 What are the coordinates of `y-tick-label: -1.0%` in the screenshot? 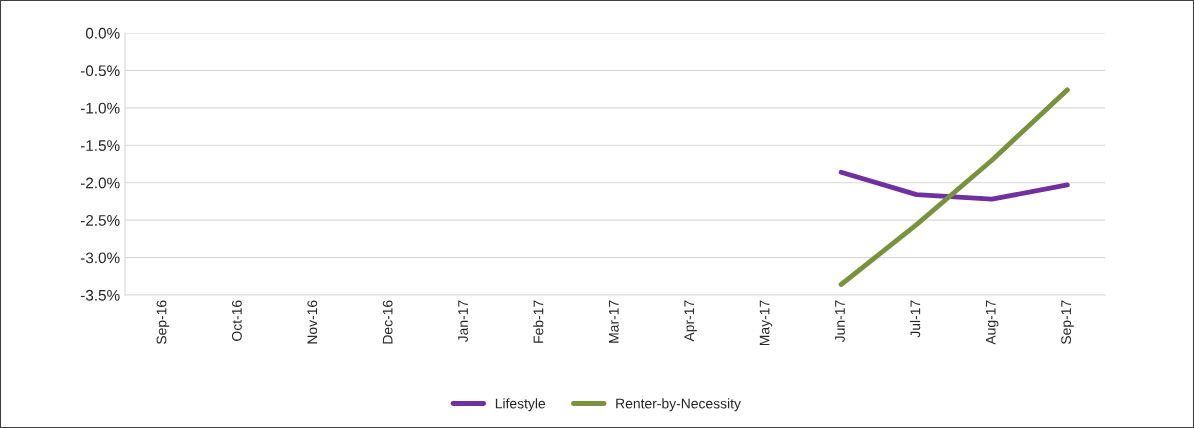 It's located at (100, 108).